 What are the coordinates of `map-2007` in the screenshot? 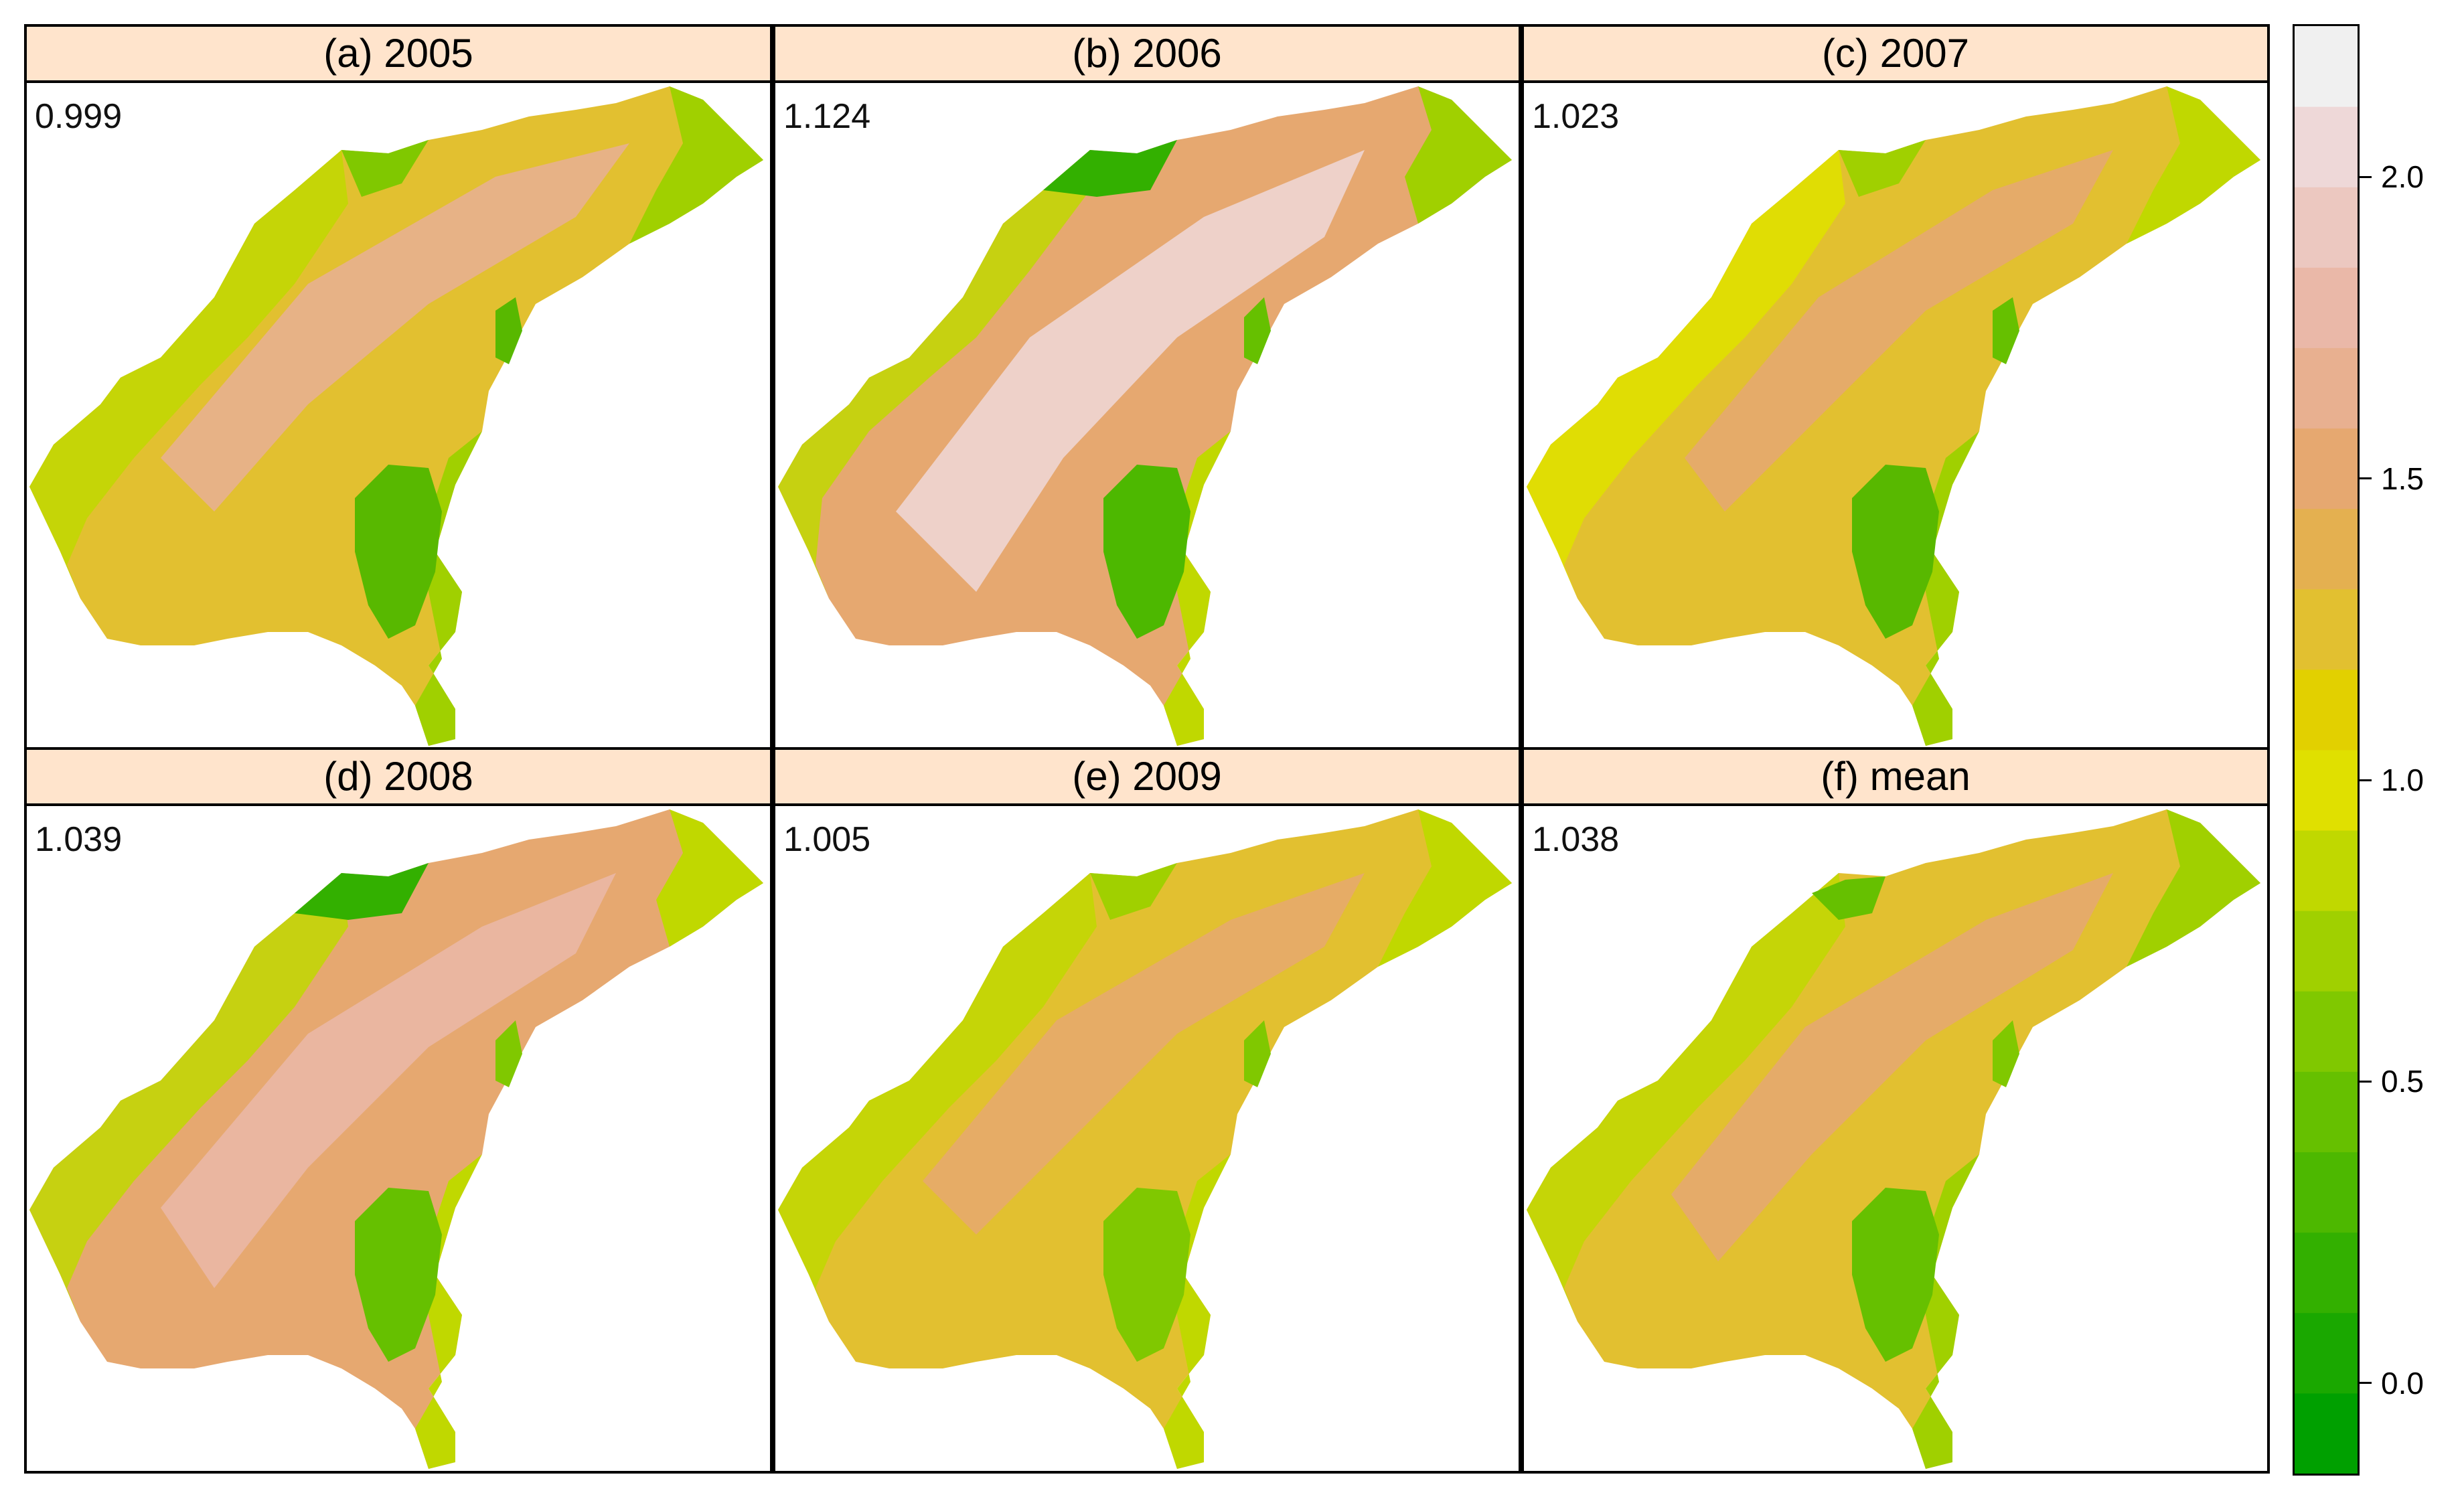 It's located at (1893, 416).